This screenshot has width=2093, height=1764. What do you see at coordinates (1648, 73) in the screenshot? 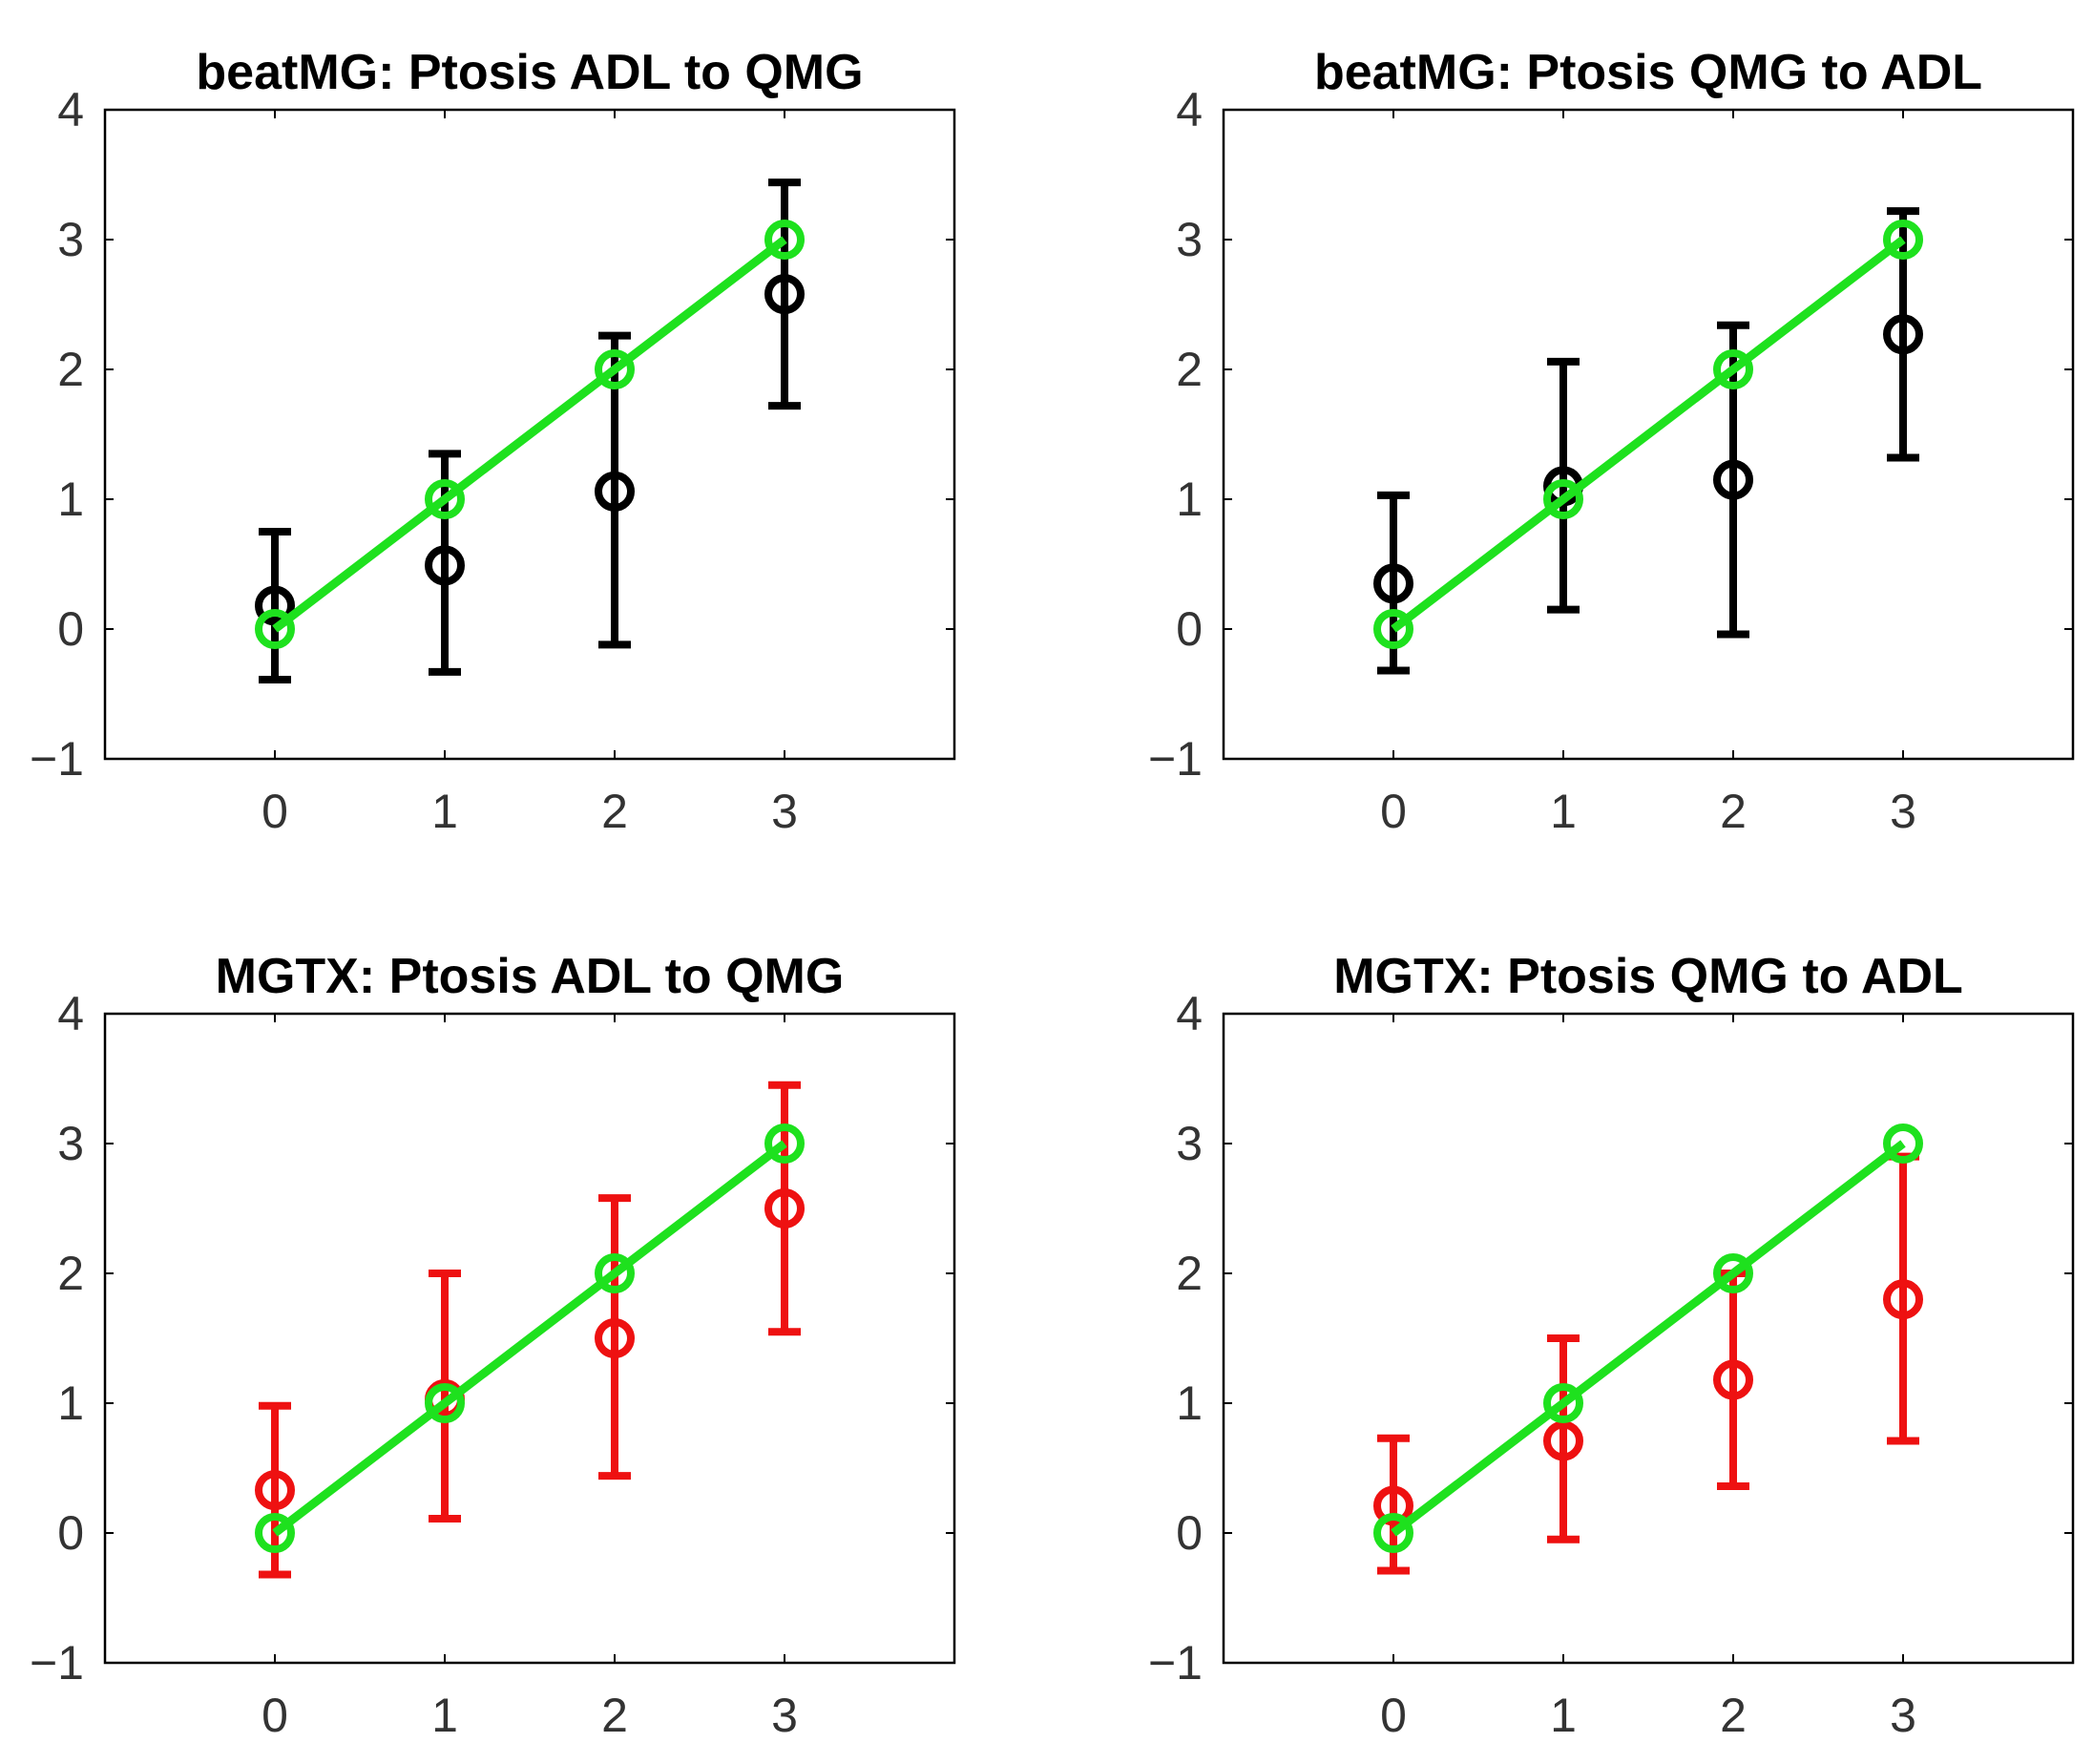
I see `panel-title: beatMG: Ptosis QMG to ADL` at bounding box center [1648, 73].